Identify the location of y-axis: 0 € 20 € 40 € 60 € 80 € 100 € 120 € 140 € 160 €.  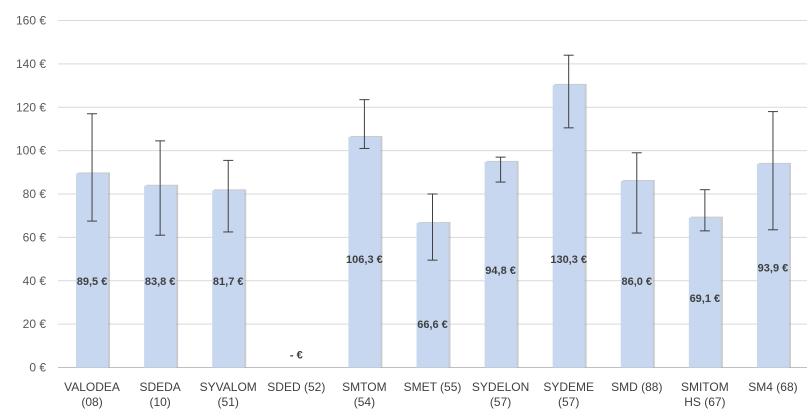
(31, 194).